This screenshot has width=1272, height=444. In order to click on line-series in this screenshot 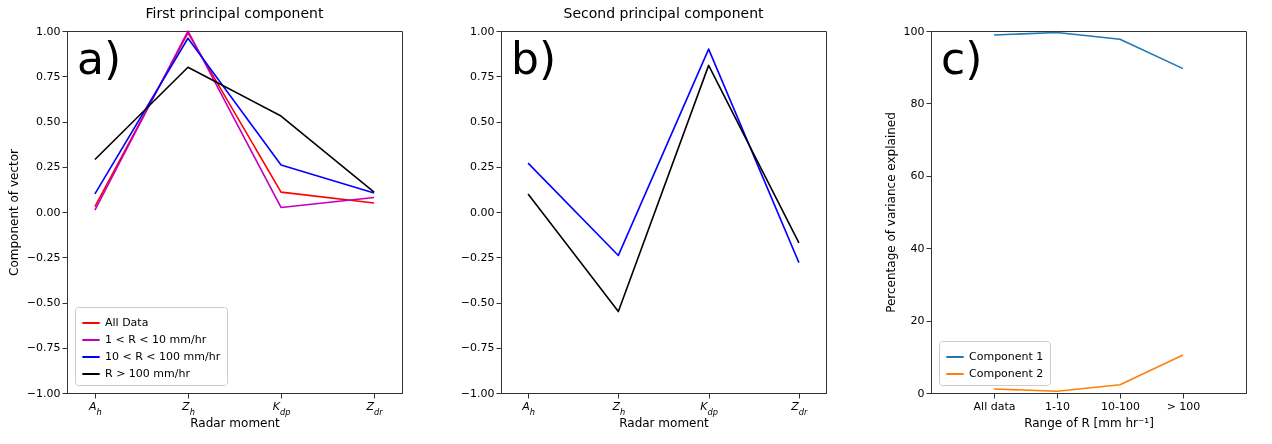, I will do `click(1088, 50)`.